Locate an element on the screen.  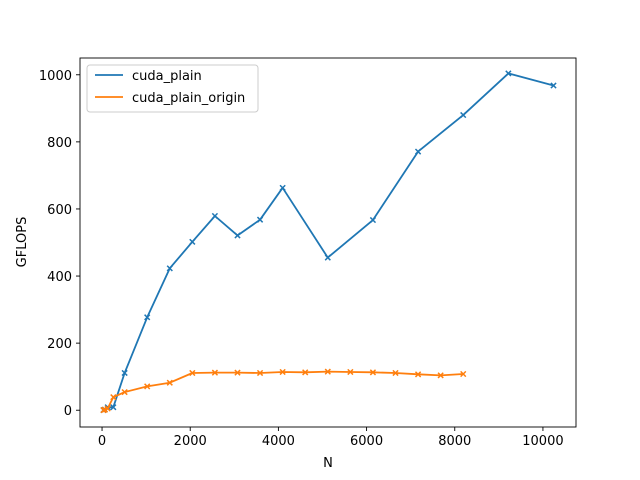
legend-label-cuda-plain: cuda_plain is located at coordinates (167, 76).